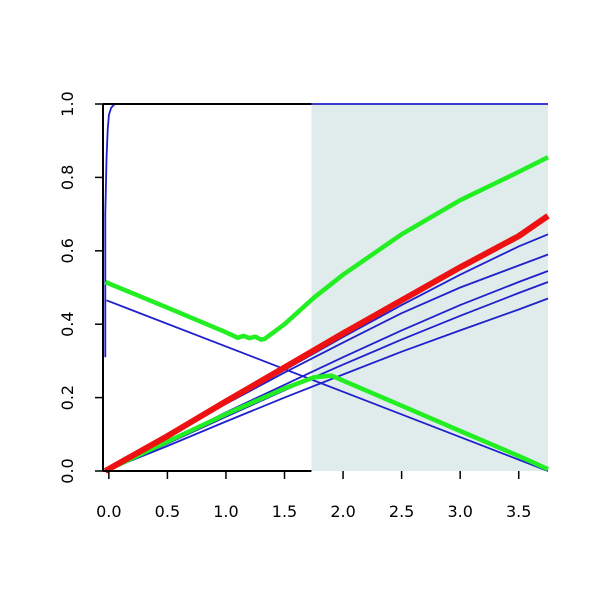  Describe the element at coordinates (342, 511) in the screenshot. I see `x-tick-label: 2.0` at that location.